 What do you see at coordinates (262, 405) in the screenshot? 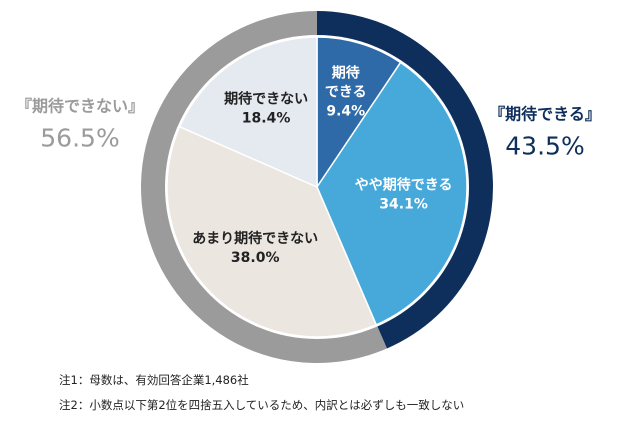
I see `note-2: 注2：小数点以下第2位を四捨五入しているため、内訳とは必ずしも一致しない` at bounding box center [262, 405].